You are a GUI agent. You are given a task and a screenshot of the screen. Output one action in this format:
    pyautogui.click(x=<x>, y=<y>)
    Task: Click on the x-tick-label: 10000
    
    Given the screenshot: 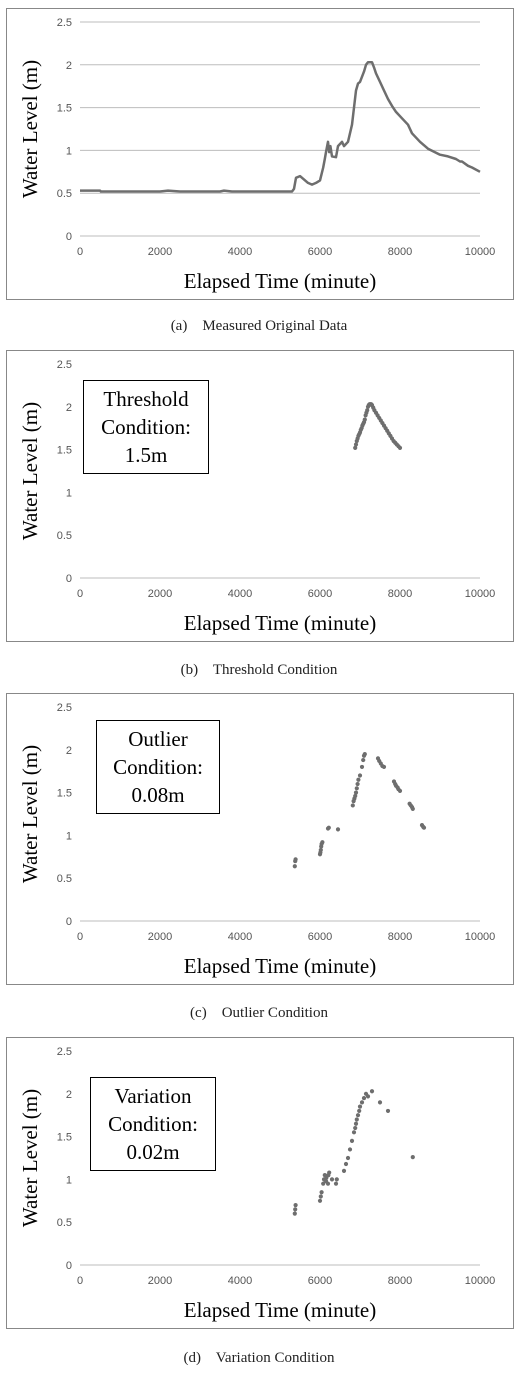 What is the action you would take?
    pyautogui.click(x=480, y=252)
    